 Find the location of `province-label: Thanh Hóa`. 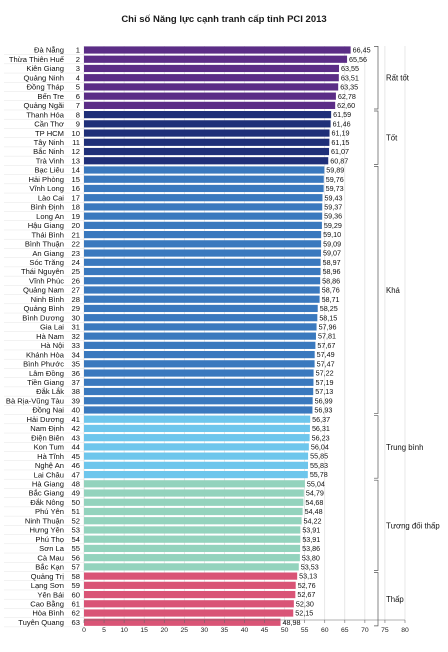

province-label: Thanh Hóa is located at coordinates (45, 114).